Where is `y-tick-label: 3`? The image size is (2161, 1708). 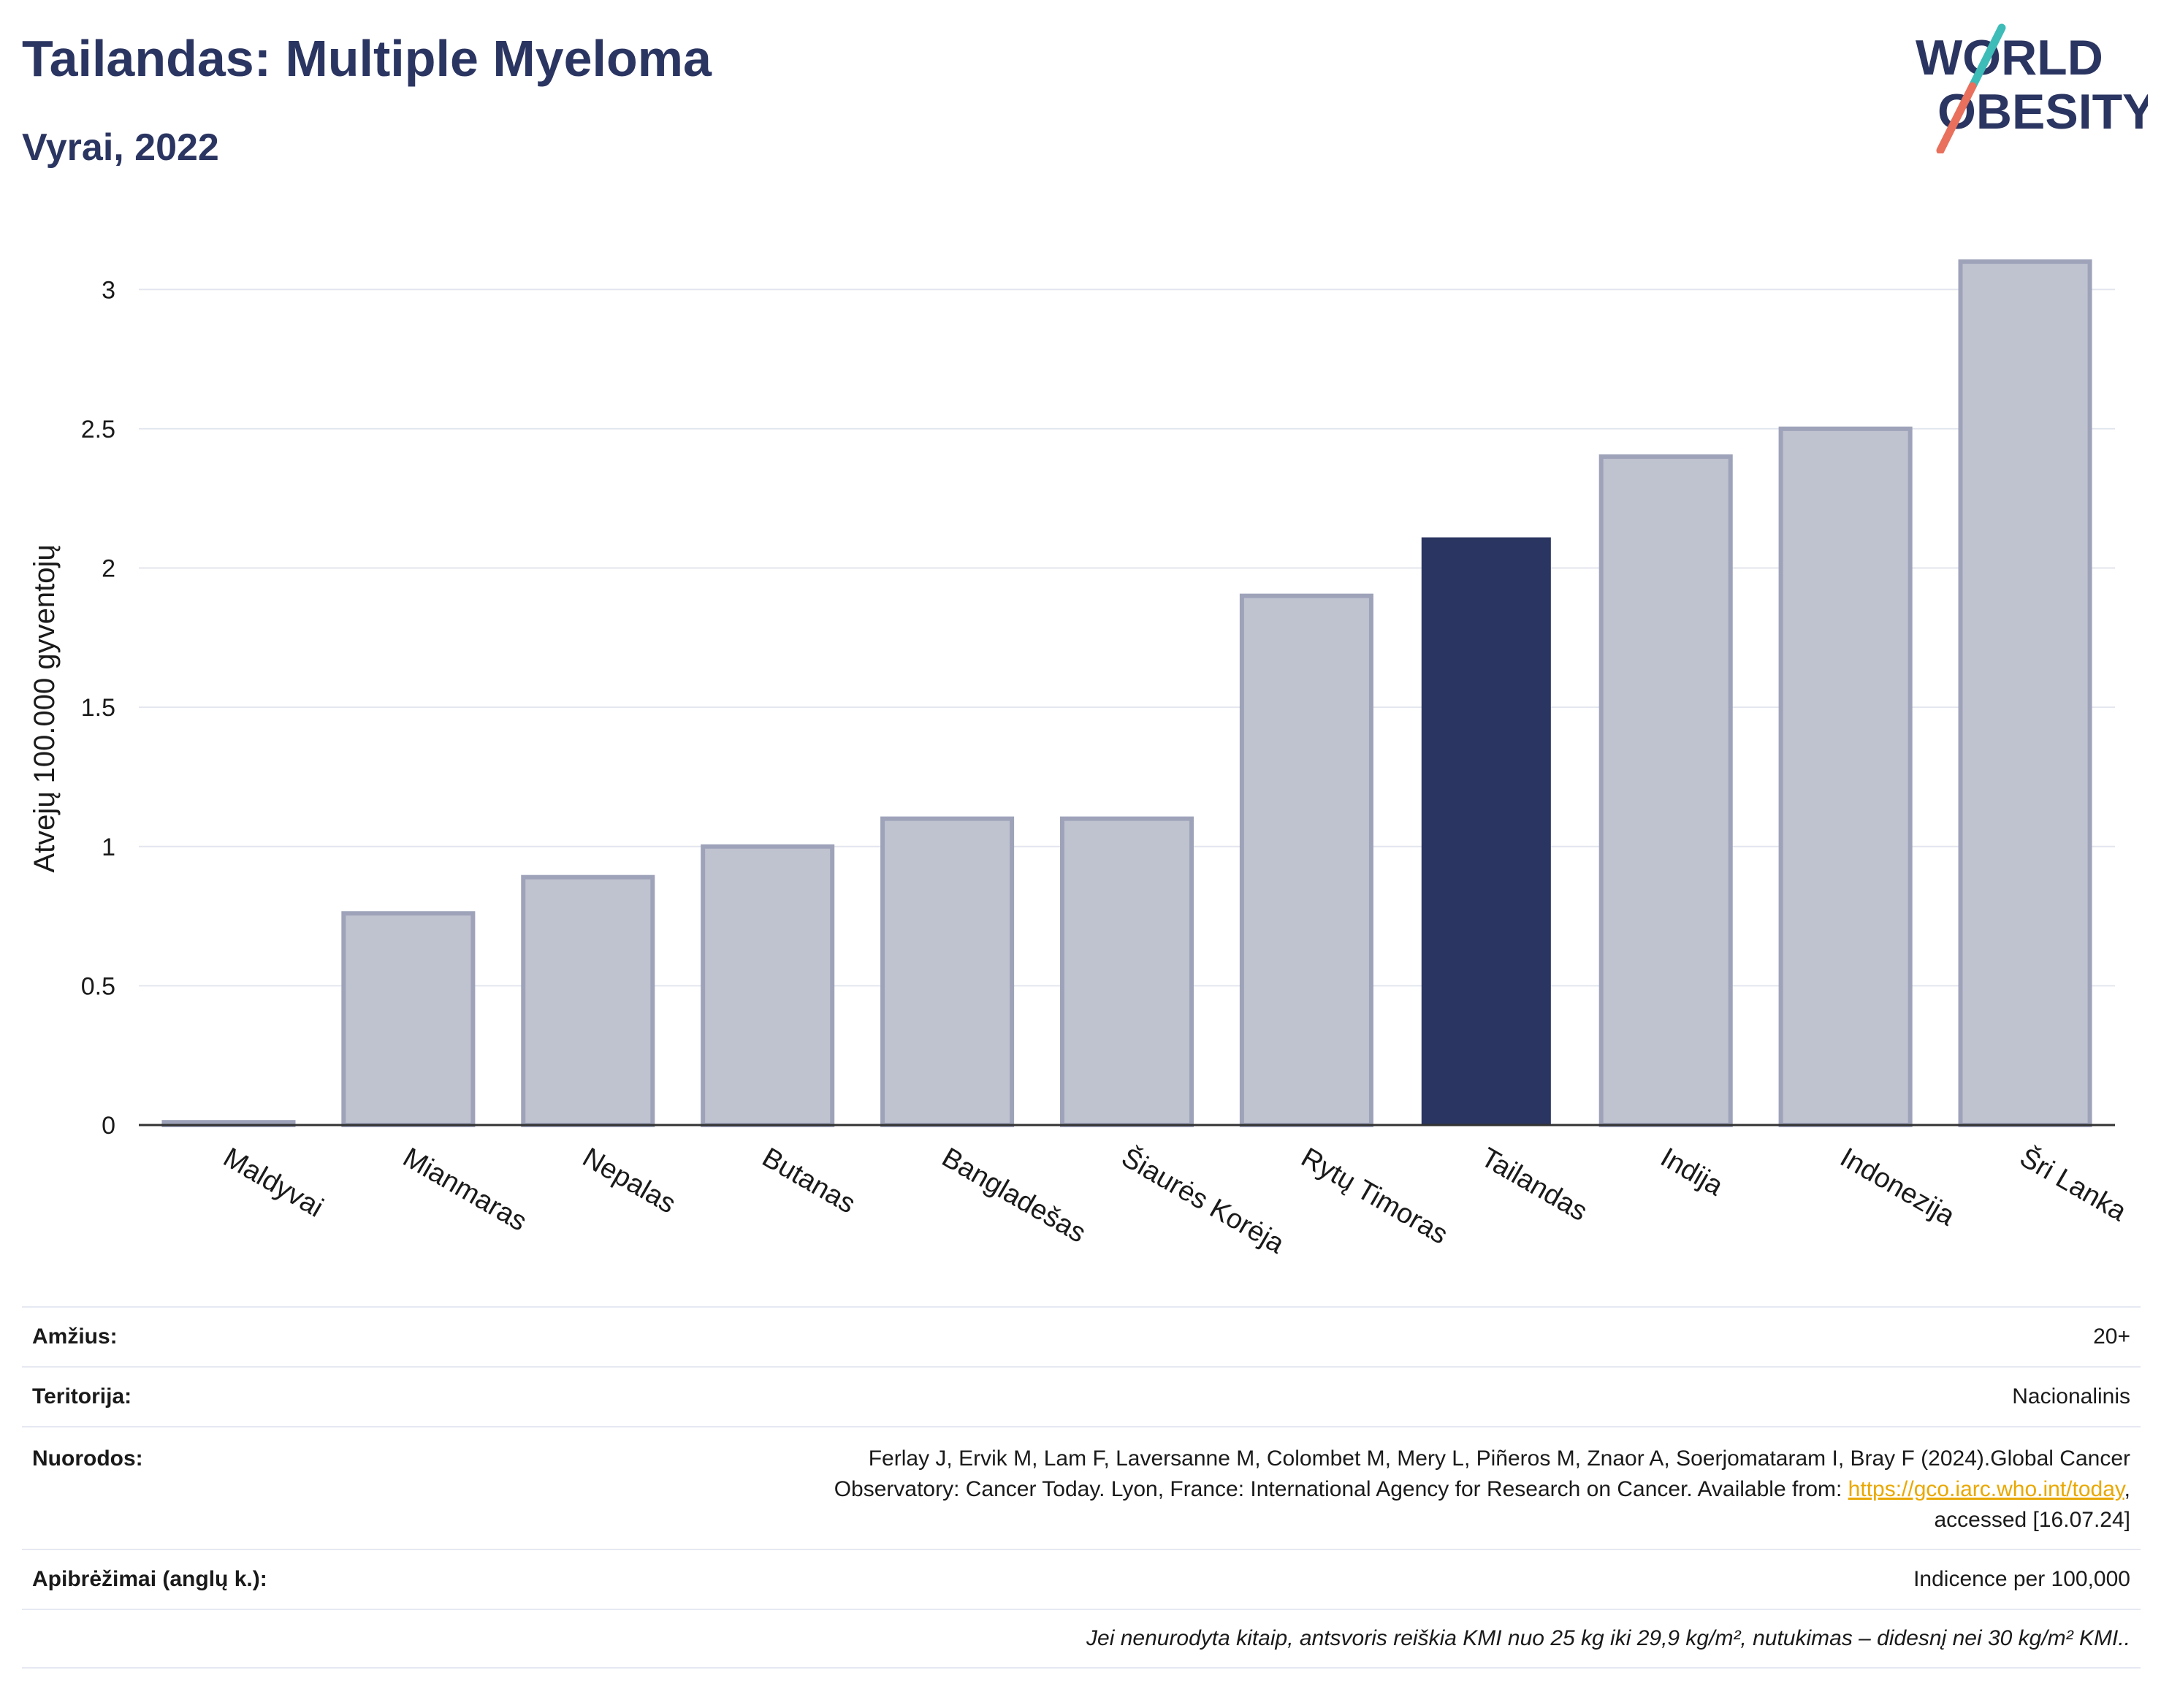
y-tick-label: 3 is located at coordinates (108, 290).